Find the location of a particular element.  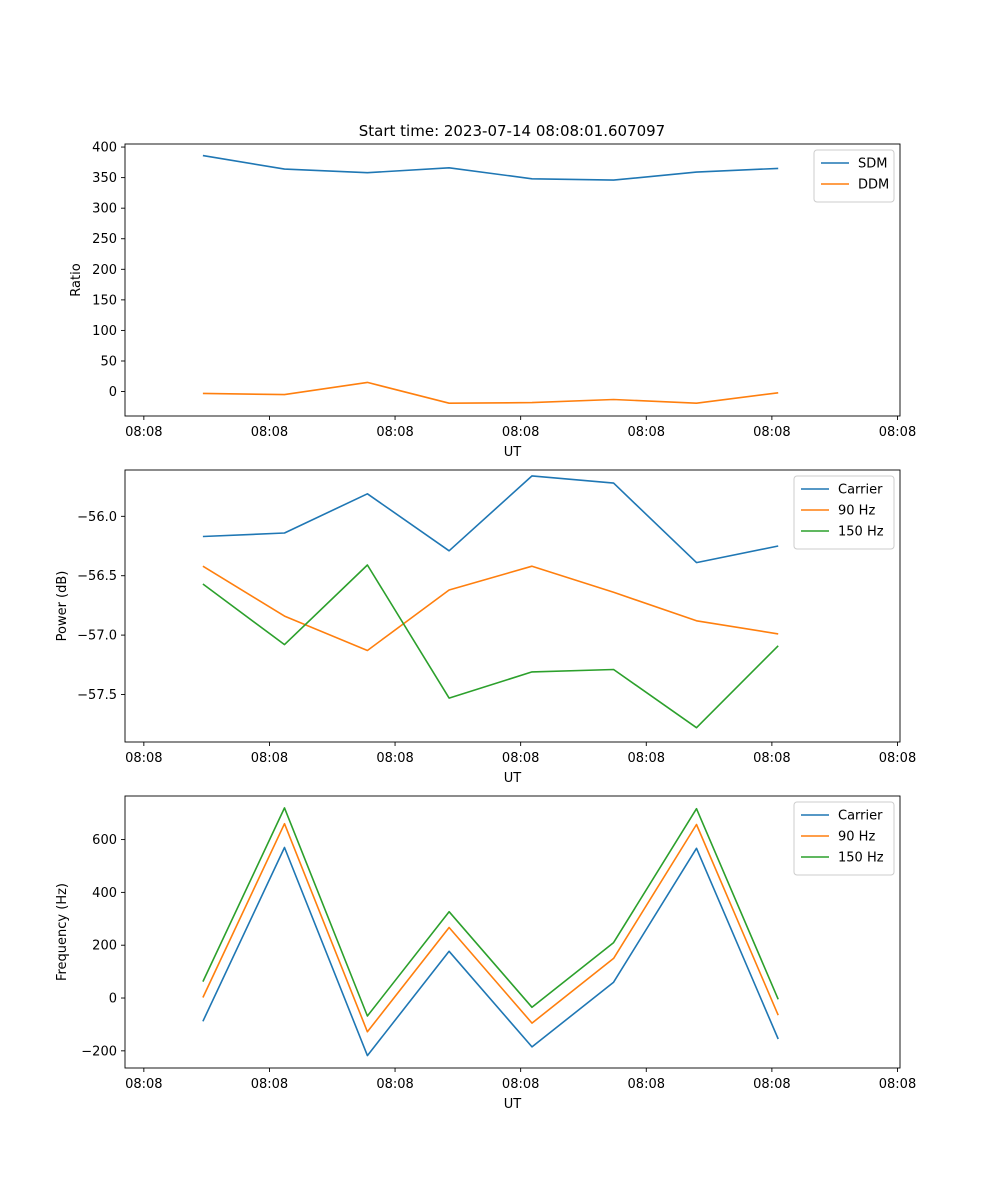

y-tick-label: −57.5 is located at coordinates (97, 695).